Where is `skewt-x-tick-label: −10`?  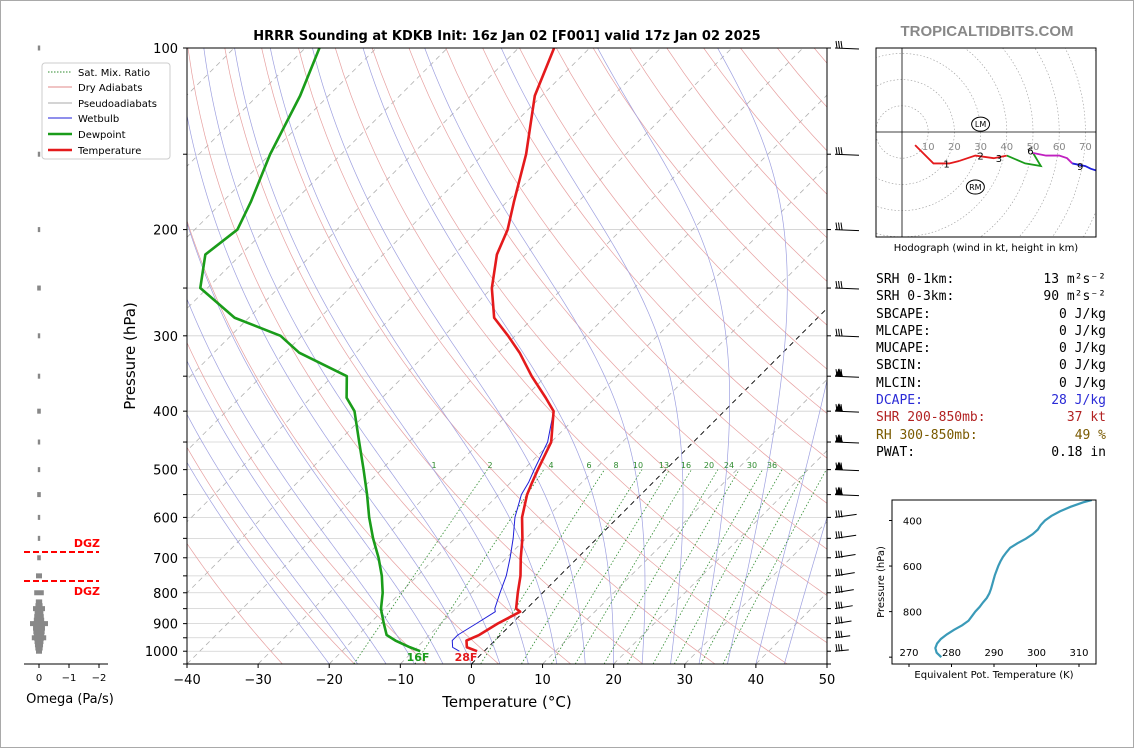 skewt-x-tick-label: −10 is located at coordinates (400, 680).